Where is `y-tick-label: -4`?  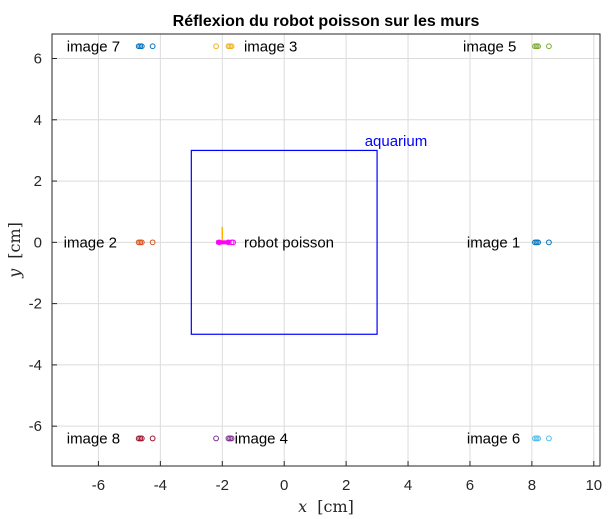 y-tick-label: -4 is located at coordinates (35, 365).